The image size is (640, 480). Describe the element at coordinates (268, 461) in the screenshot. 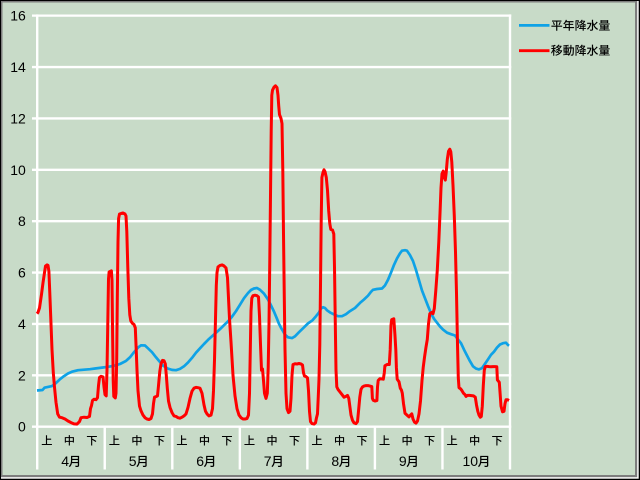

I see `svg-text: 7` at that location.